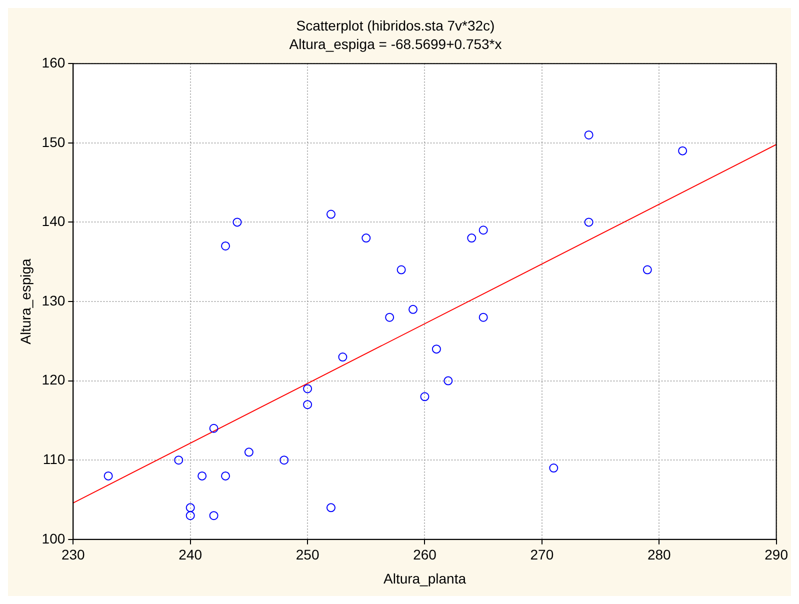  I want to click on x-tick-label: 290, so click(776, 554).